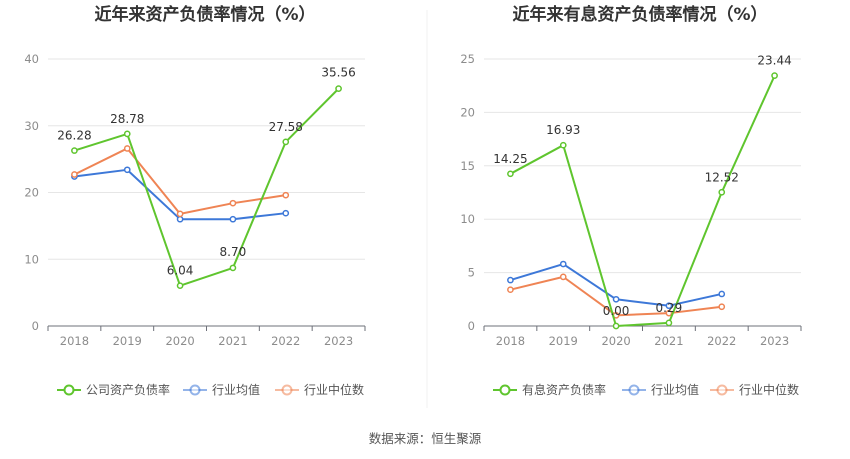 This screenshot has width=850, height=459. Describe the element at coordinates (233, 252) in the screenshot. I see `data-label: 8.70` at that location.